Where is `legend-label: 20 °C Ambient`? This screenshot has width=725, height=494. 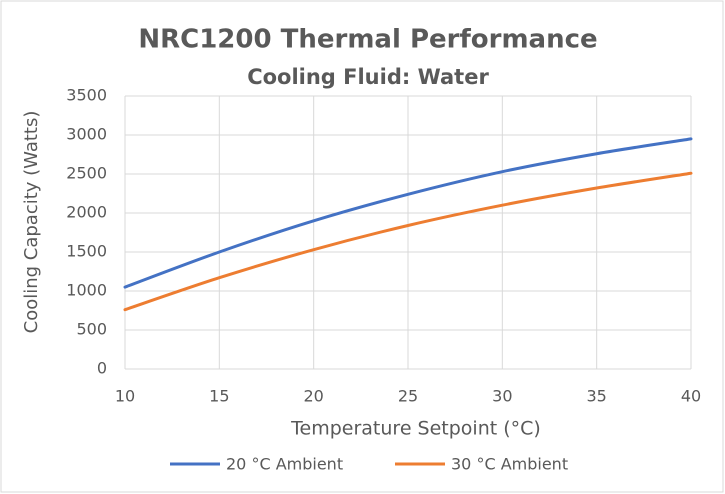
legend-label: 20 °C Ambient is located at coordinates (284, 464).